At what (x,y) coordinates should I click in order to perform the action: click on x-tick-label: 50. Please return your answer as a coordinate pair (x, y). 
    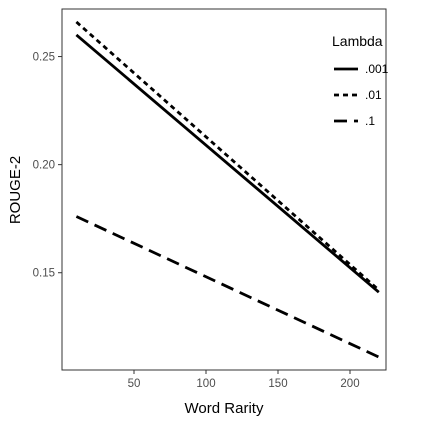
    Looking at the image, I should click on (134, 384).